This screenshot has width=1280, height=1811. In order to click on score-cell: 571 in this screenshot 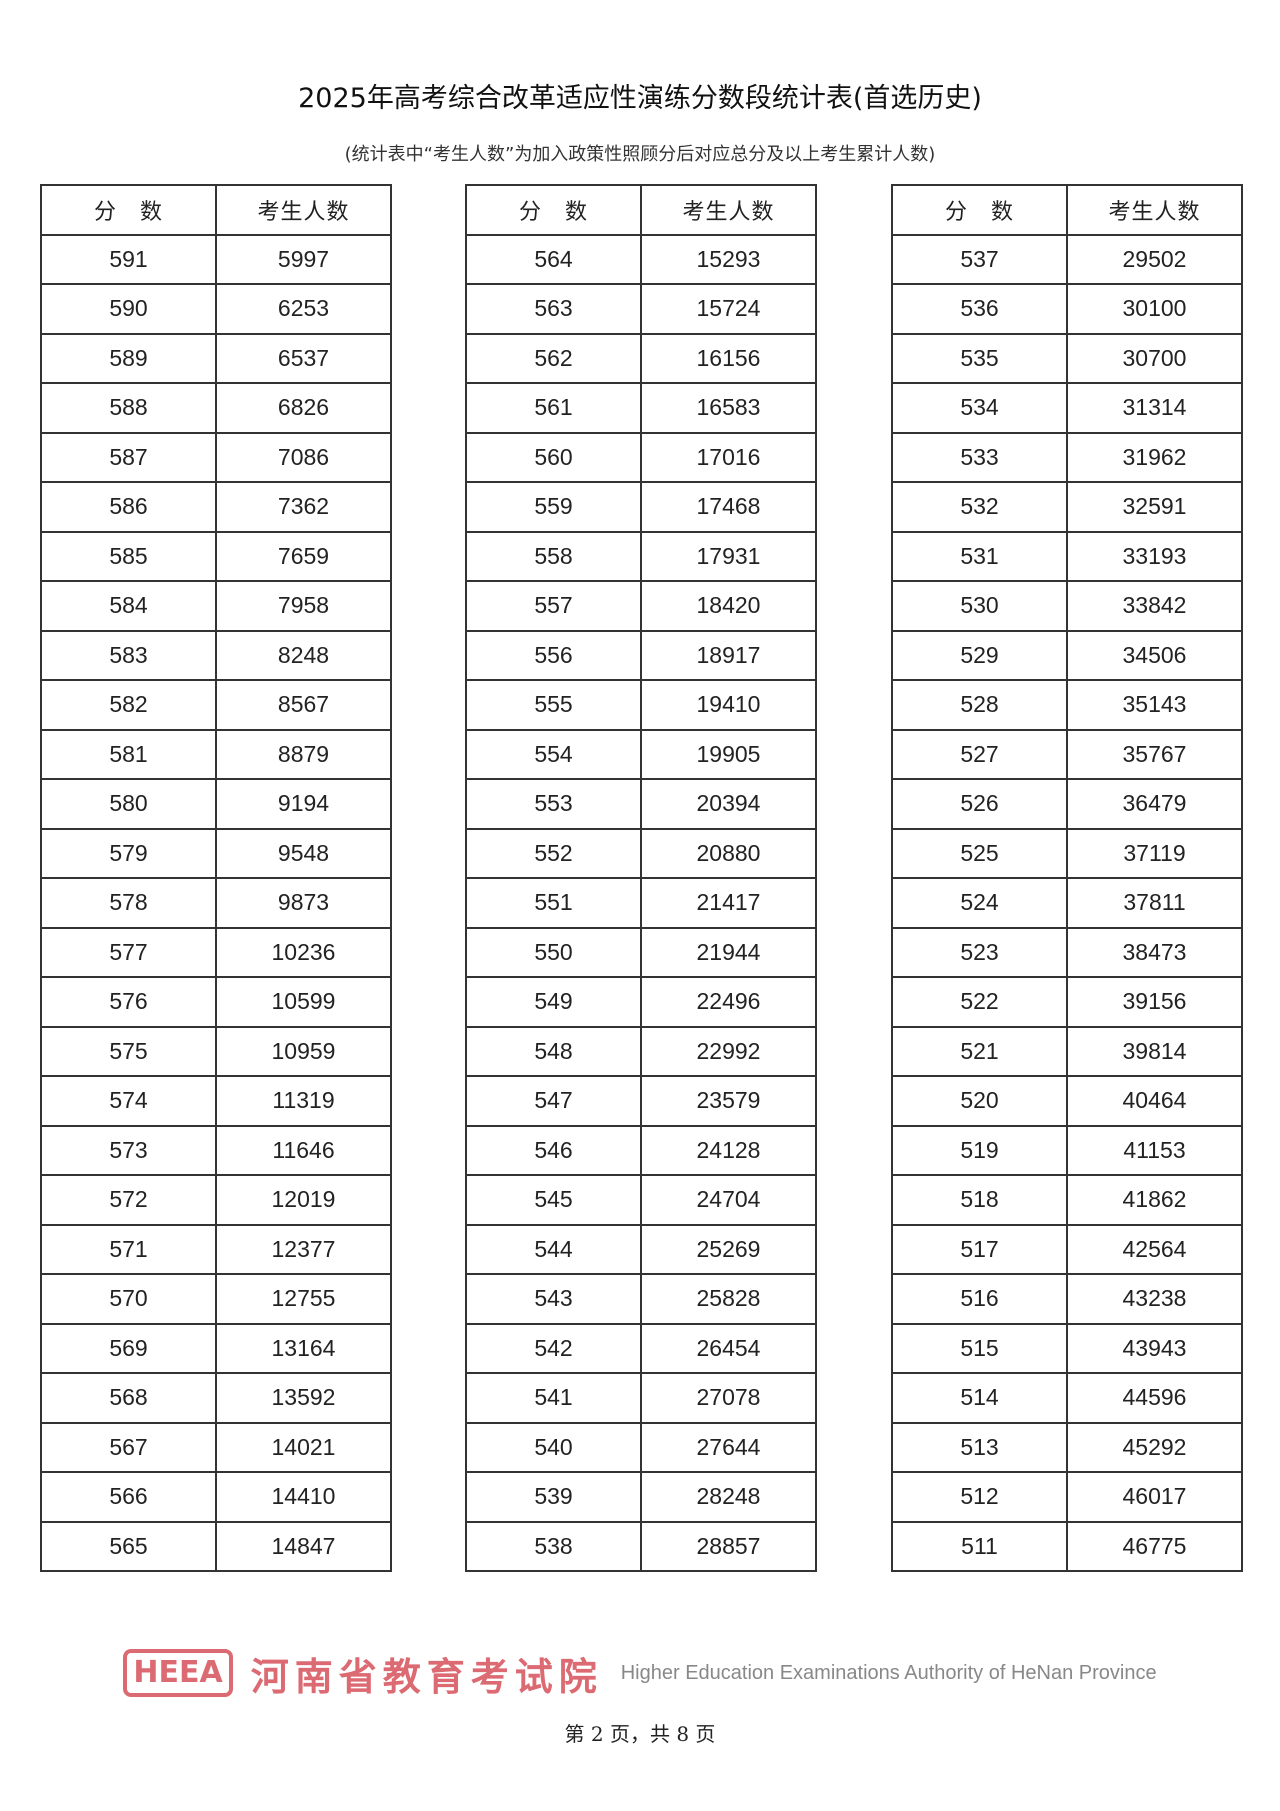, I will do `click(128, 1249)`.